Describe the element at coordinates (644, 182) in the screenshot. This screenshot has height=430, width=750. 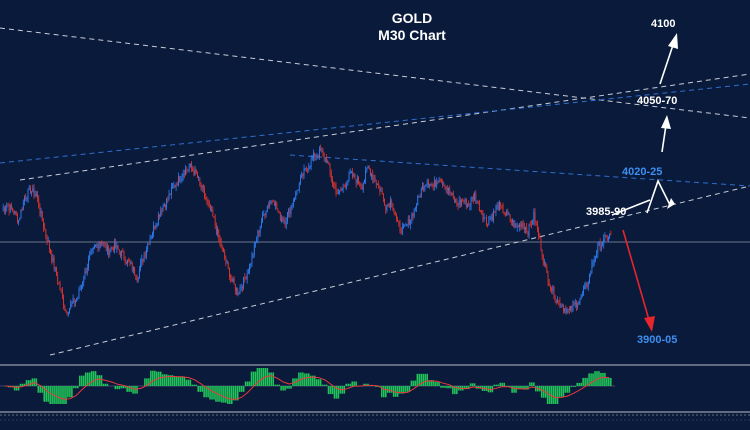
I see `projection-arrows` at that location.